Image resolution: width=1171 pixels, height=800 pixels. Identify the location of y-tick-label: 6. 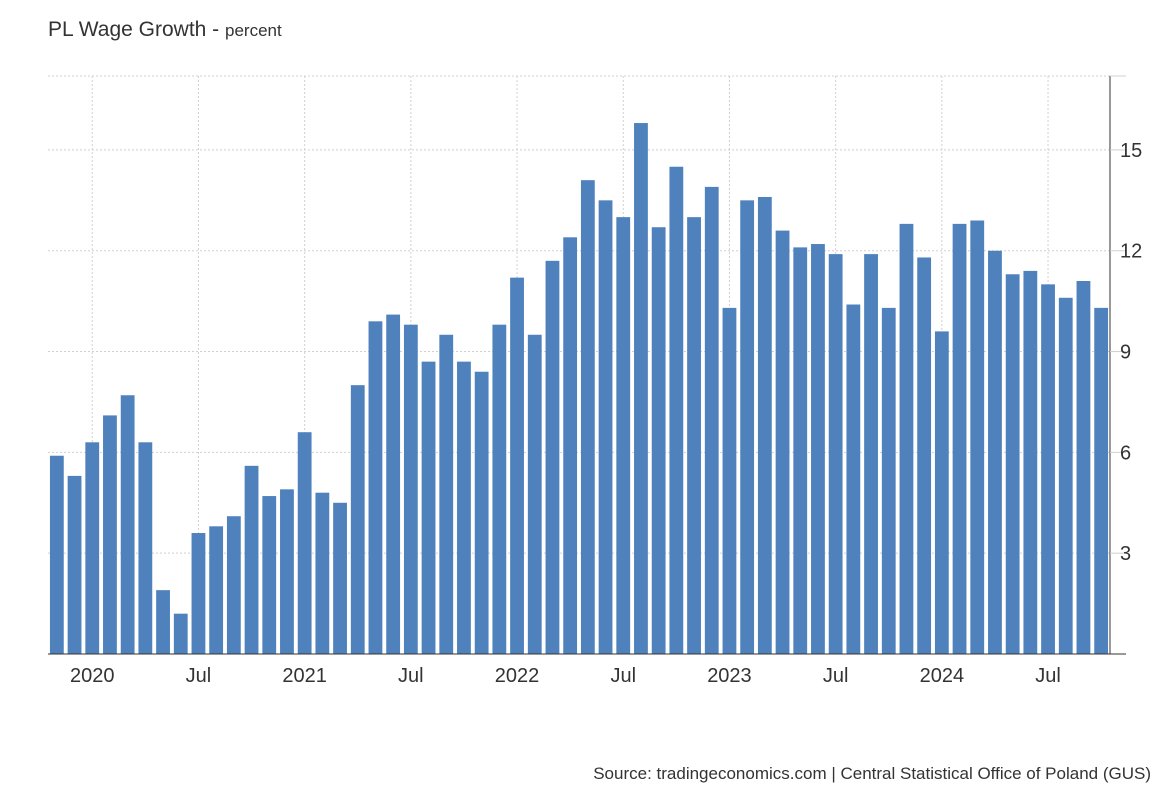
(1125, 453).